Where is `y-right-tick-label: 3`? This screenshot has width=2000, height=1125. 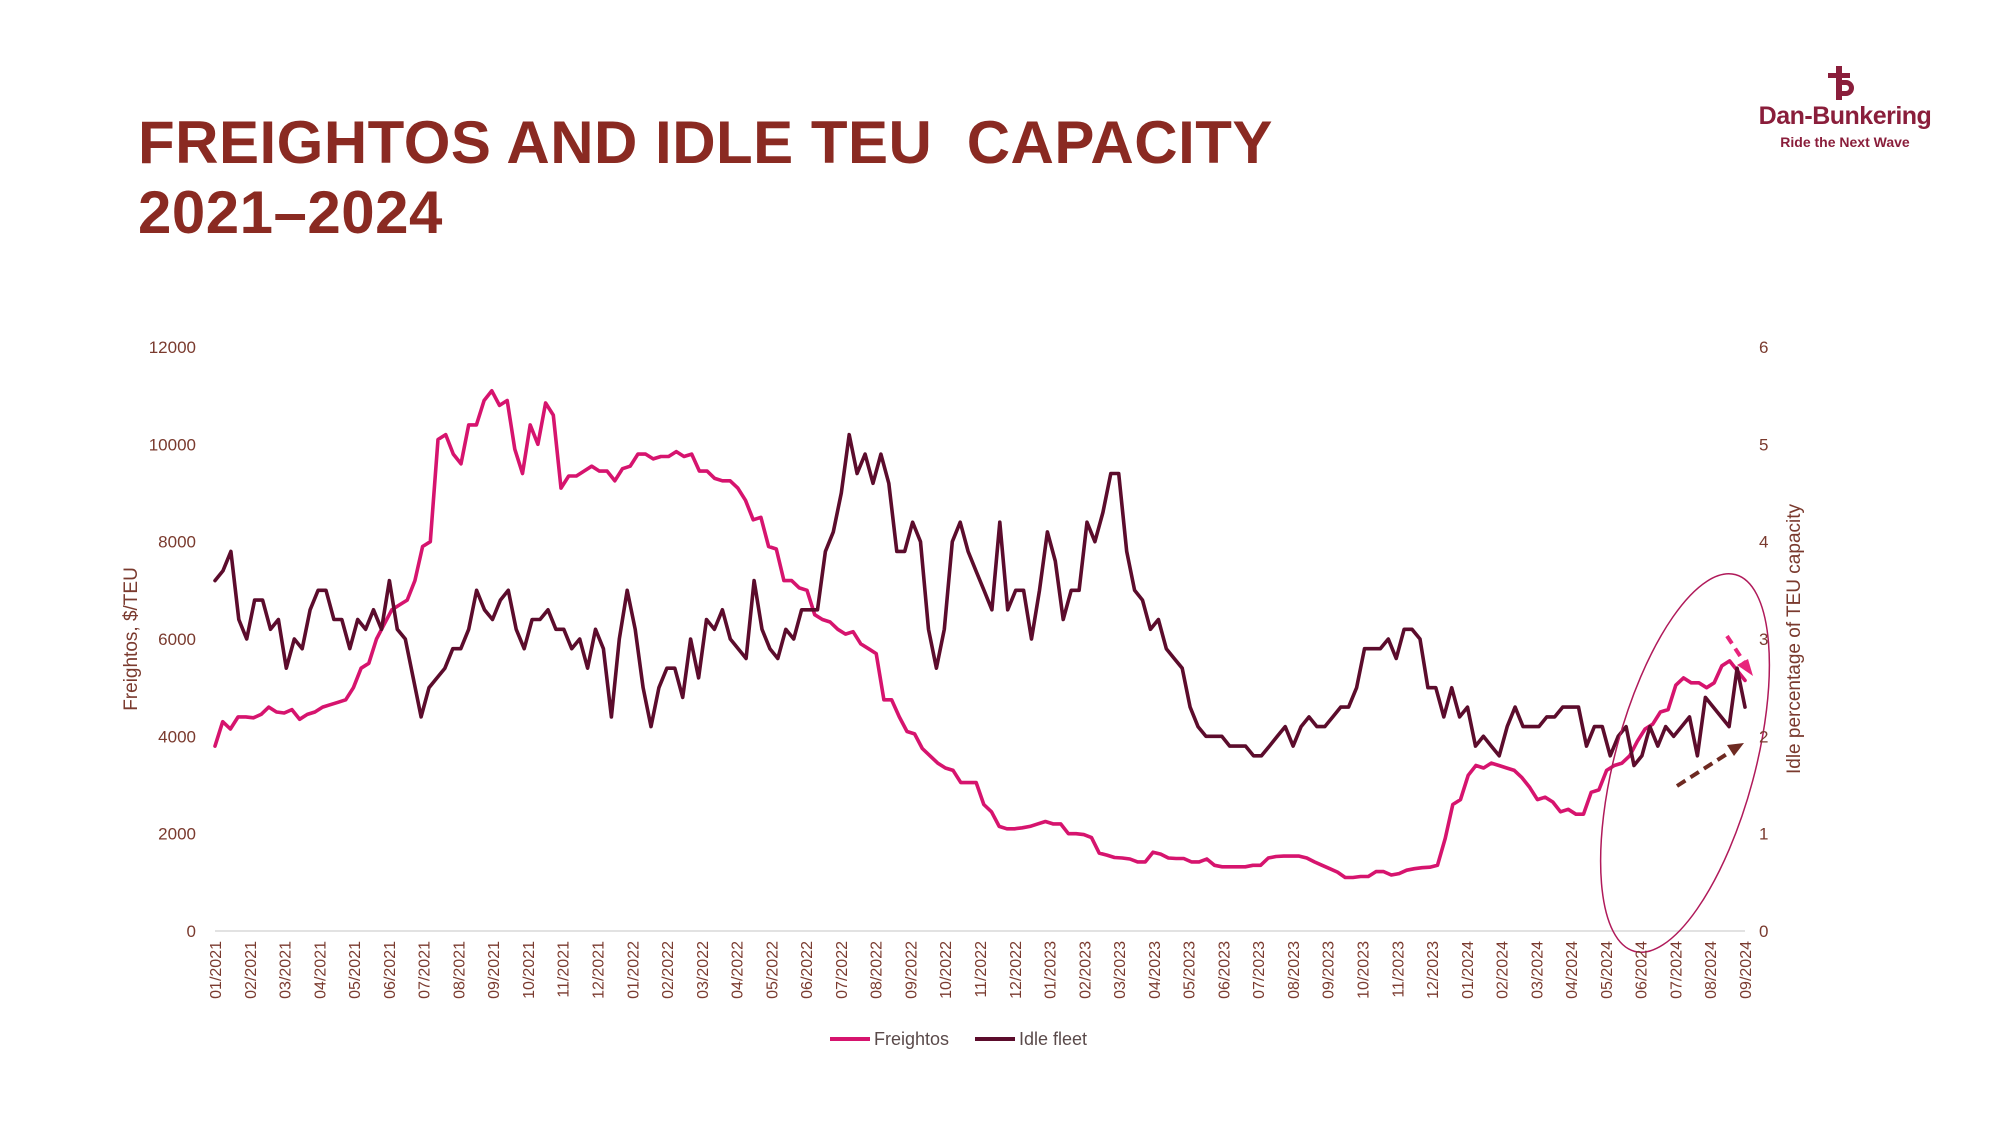
y-right-tick-label: 3 is located at coordinates (1763, 639).